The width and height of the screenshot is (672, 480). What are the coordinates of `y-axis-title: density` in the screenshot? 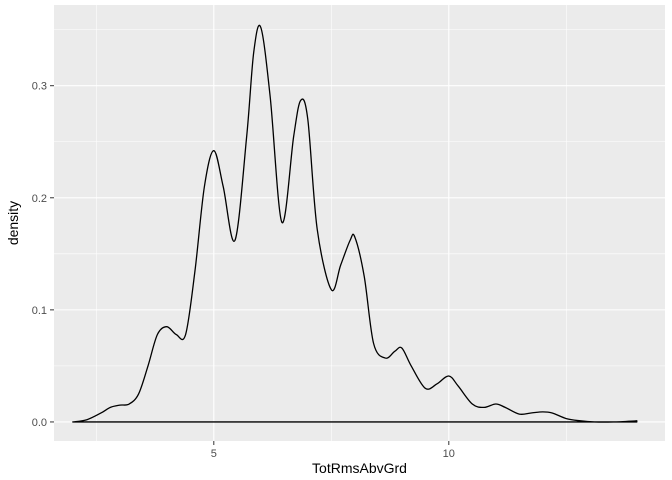 It's located at (13, 223).